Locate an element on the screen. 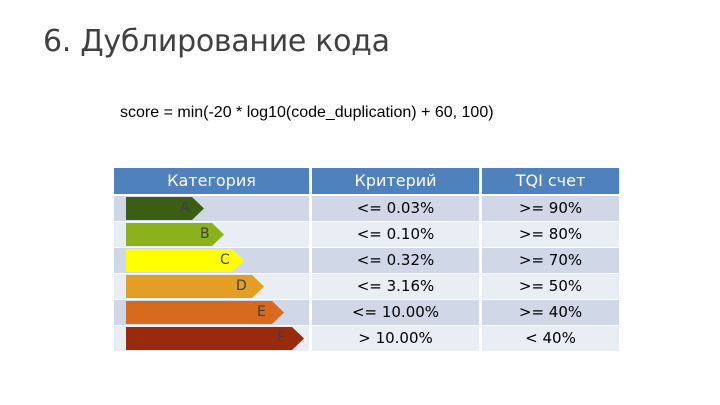 Image resolution: width=720 pixels, height=405 pixels. category-cell: F is located at coordinates (211, 338).